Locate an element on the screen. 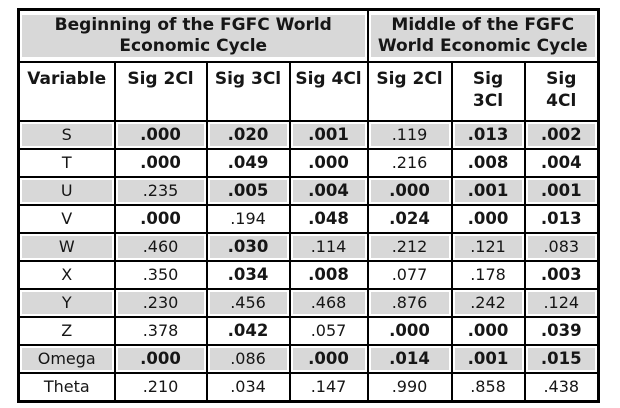  value-cell: .002 is located at coordinates (561, 135).